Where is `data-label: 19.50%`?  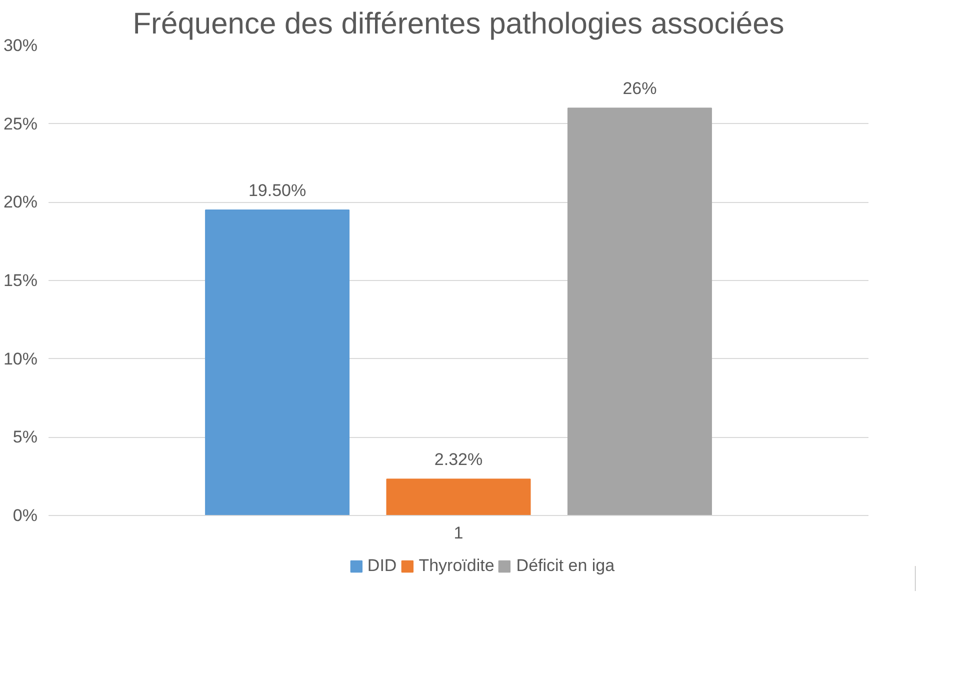 data-label: 19.50% is located at coordinates (277, 190).